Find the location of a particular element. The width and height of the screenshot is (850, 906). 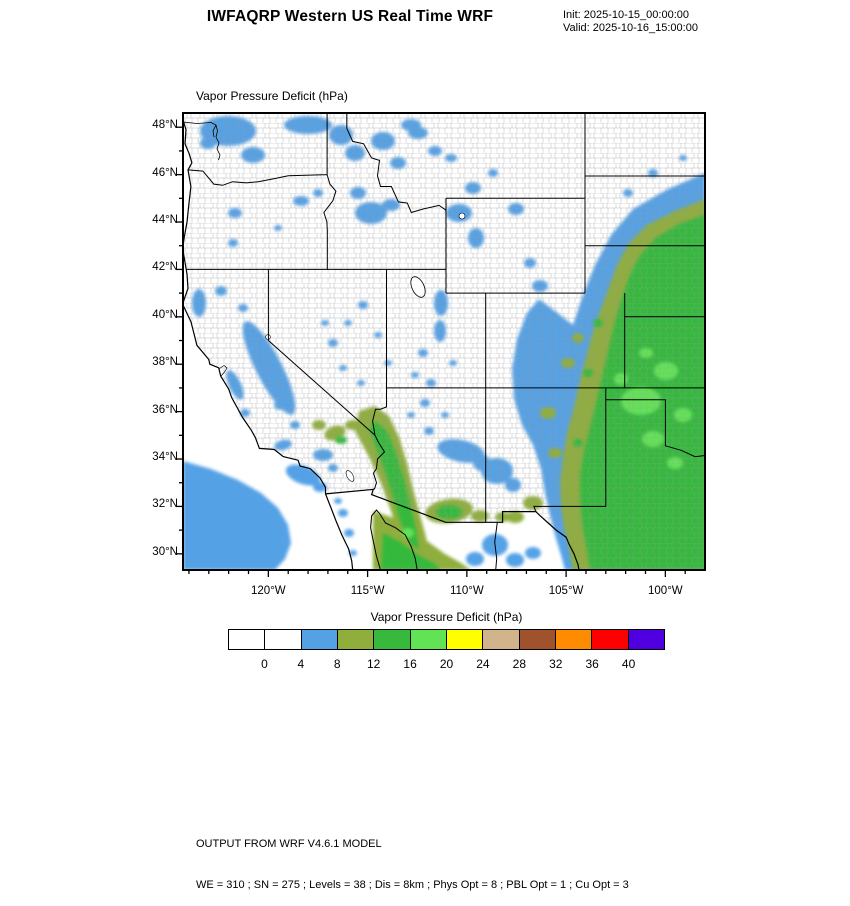

colorbar-tick-label: 28 is located at coordinates (519, 664).